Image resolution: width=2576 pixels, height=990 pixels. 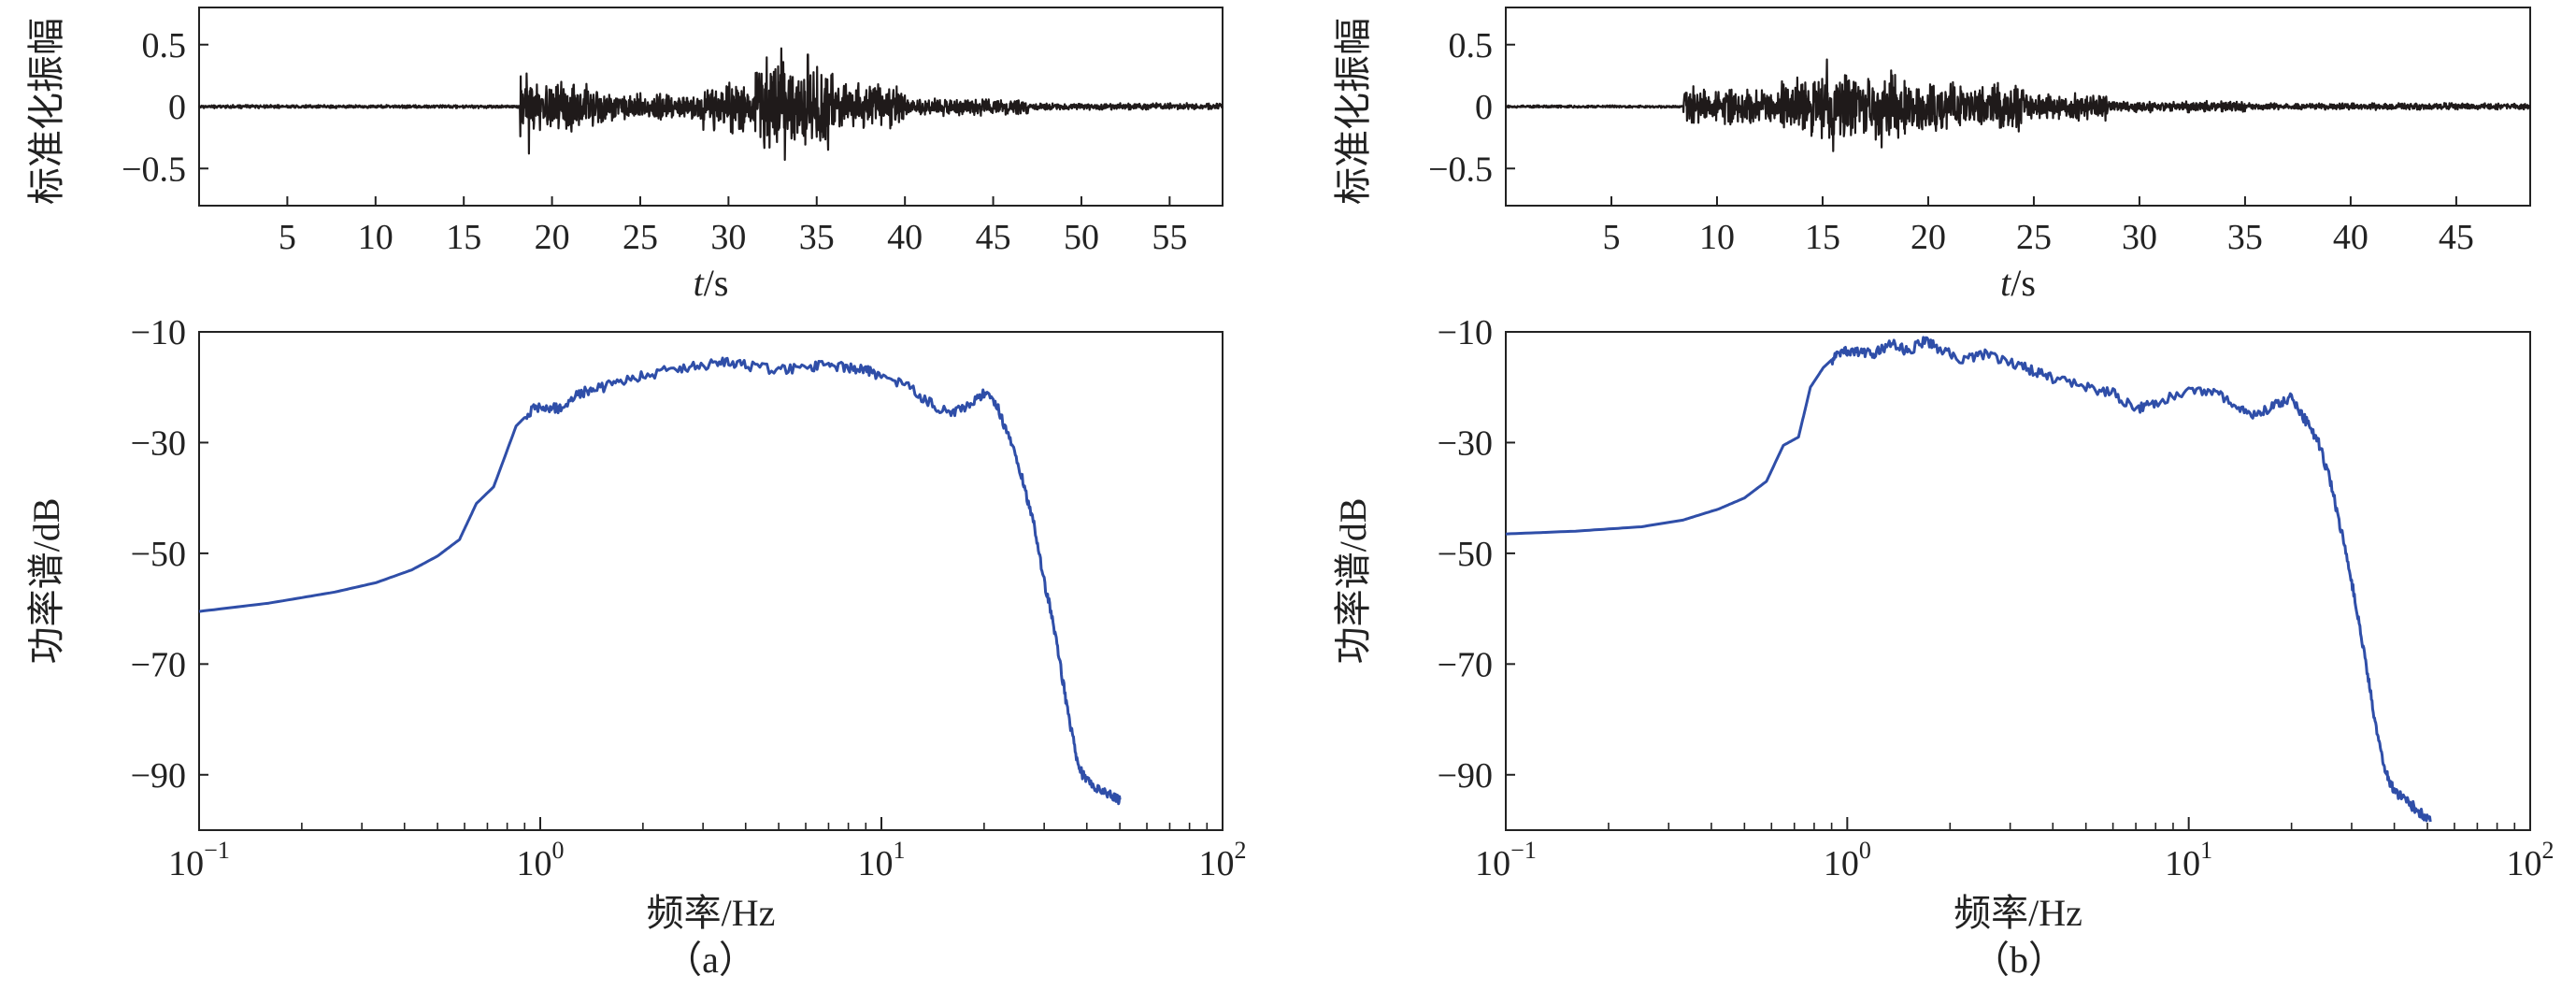 What do you see at coordinates (710, 960) in the screenshot?
I see `panel-label: （a）` at bounding box center [710, 960].